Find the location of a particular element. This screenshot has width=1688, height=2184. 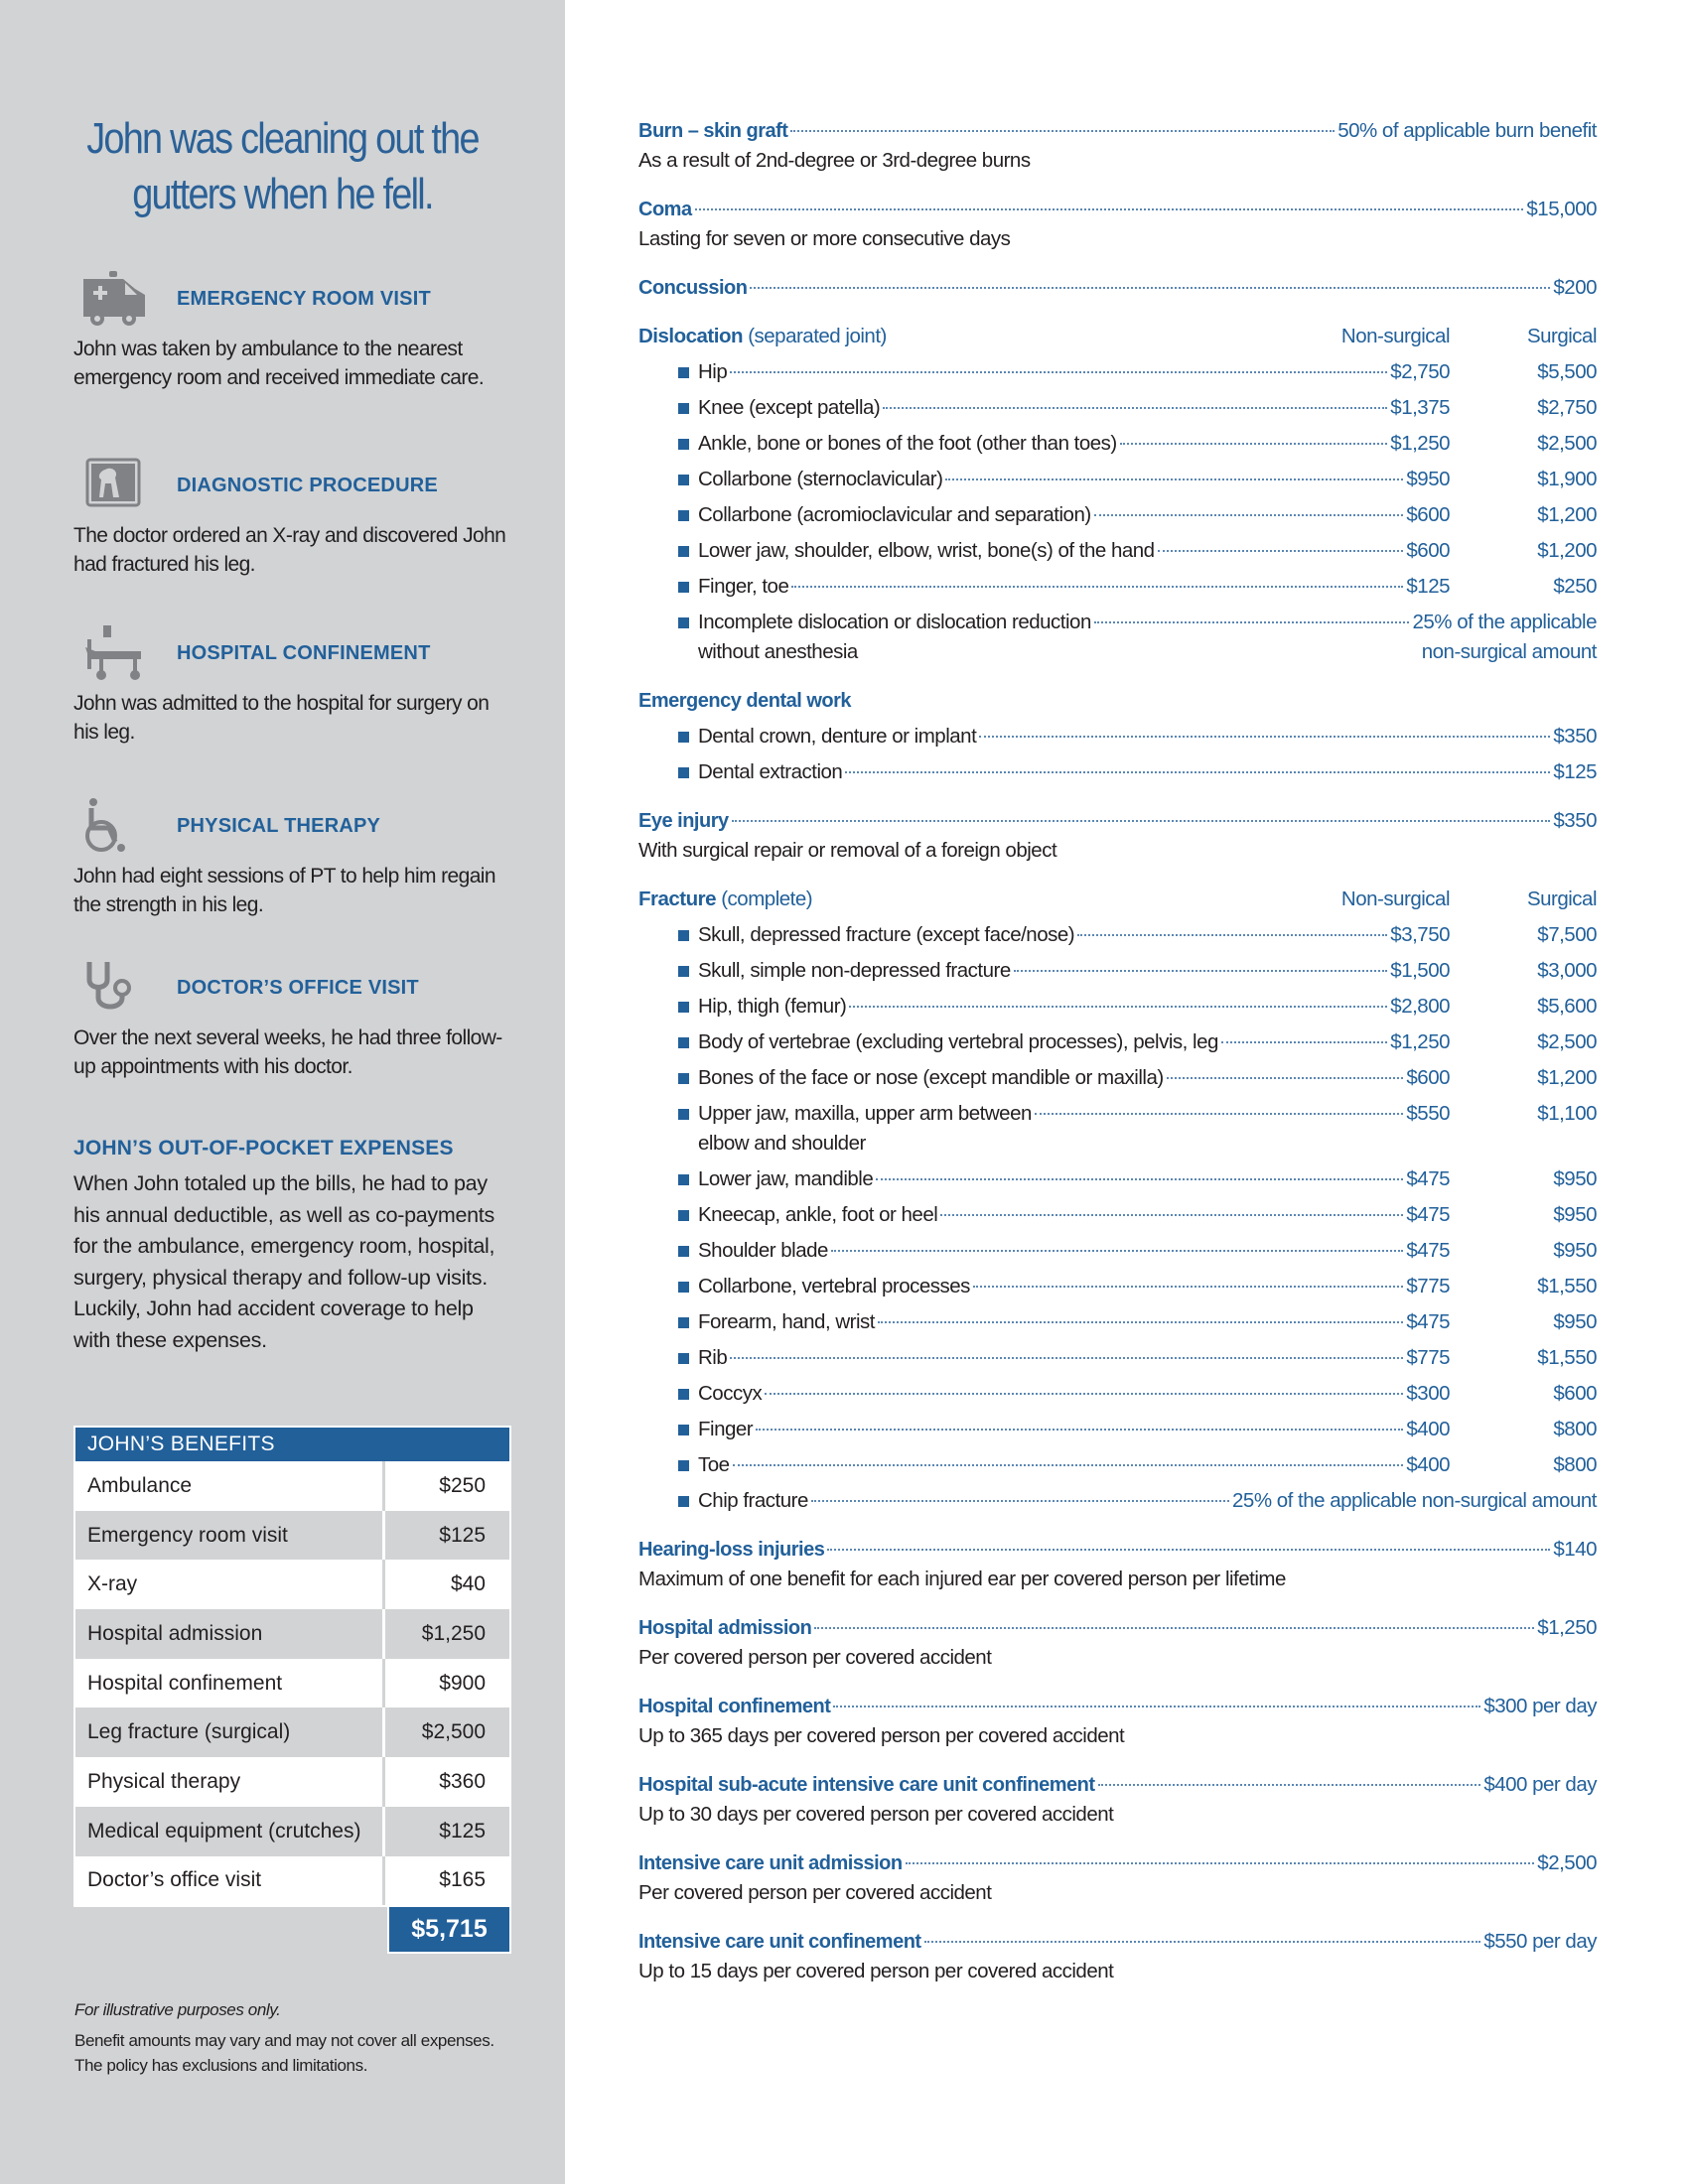

item-label: Hip, thigh (femur) is located at coordinates (772, 1006).